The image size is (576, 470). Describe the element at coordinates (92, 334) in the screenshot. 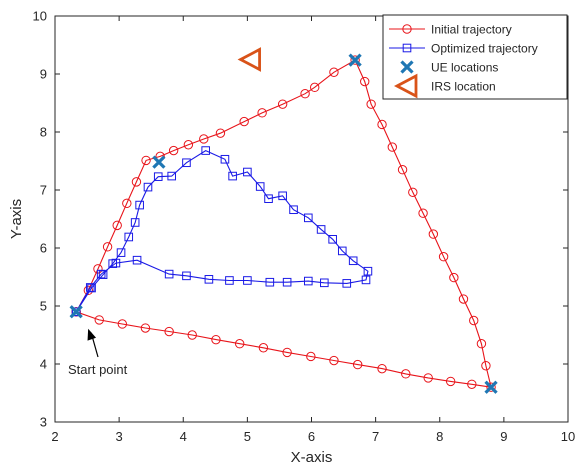

I see `start-point-arrowhead` at that location.